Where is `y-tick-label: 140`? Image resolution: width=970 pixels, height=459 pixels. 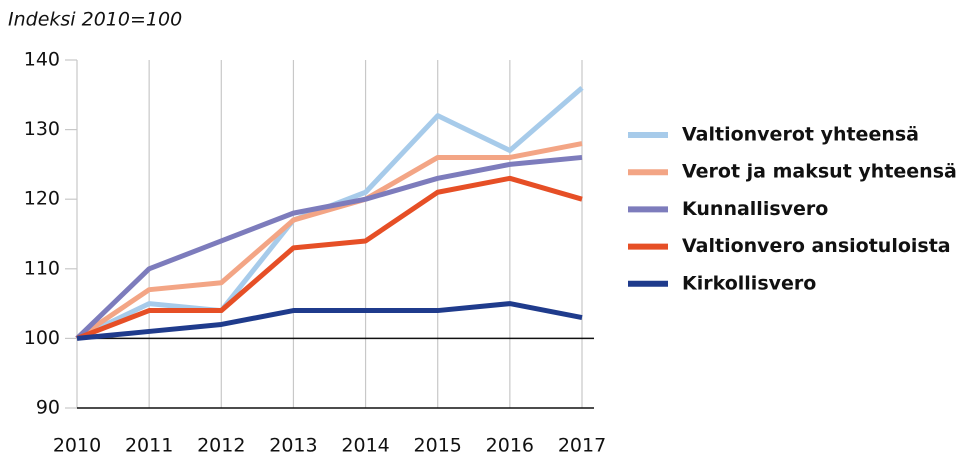
y-tick-label: 140 is located at coordinates (42, 60).